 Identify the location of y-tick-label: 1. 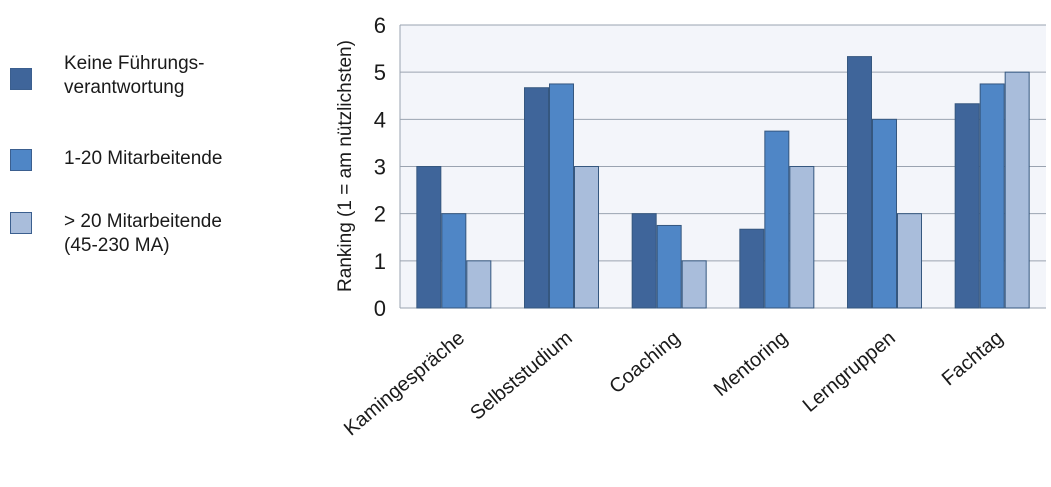
(380, 261).